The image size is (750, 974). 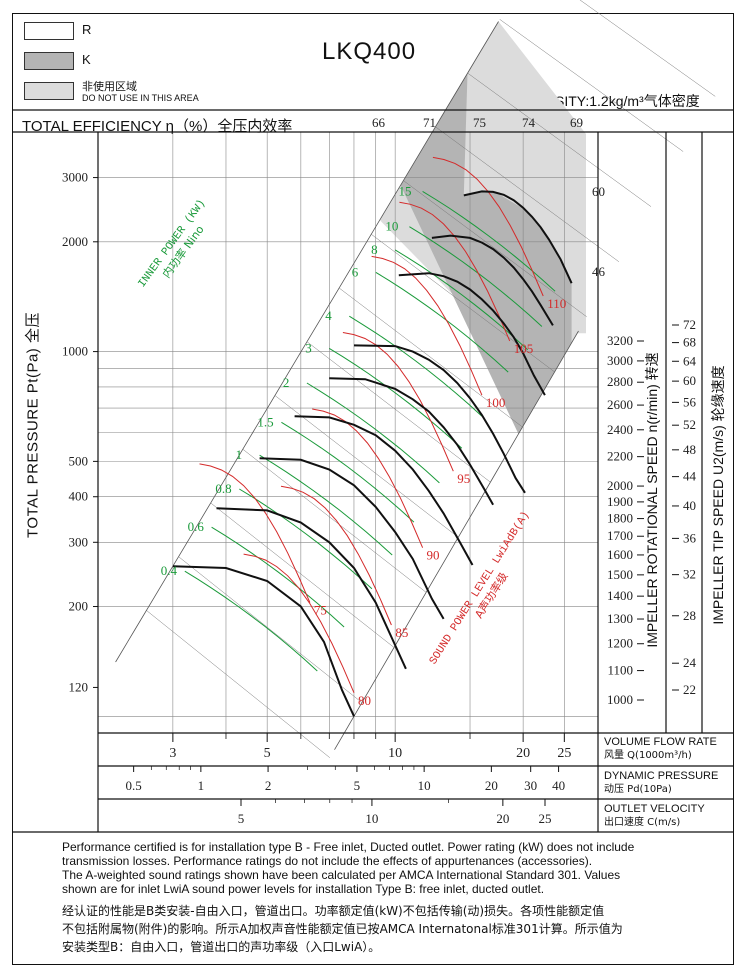 I want to click on sound-label: 105, so click(x=524, y=348).